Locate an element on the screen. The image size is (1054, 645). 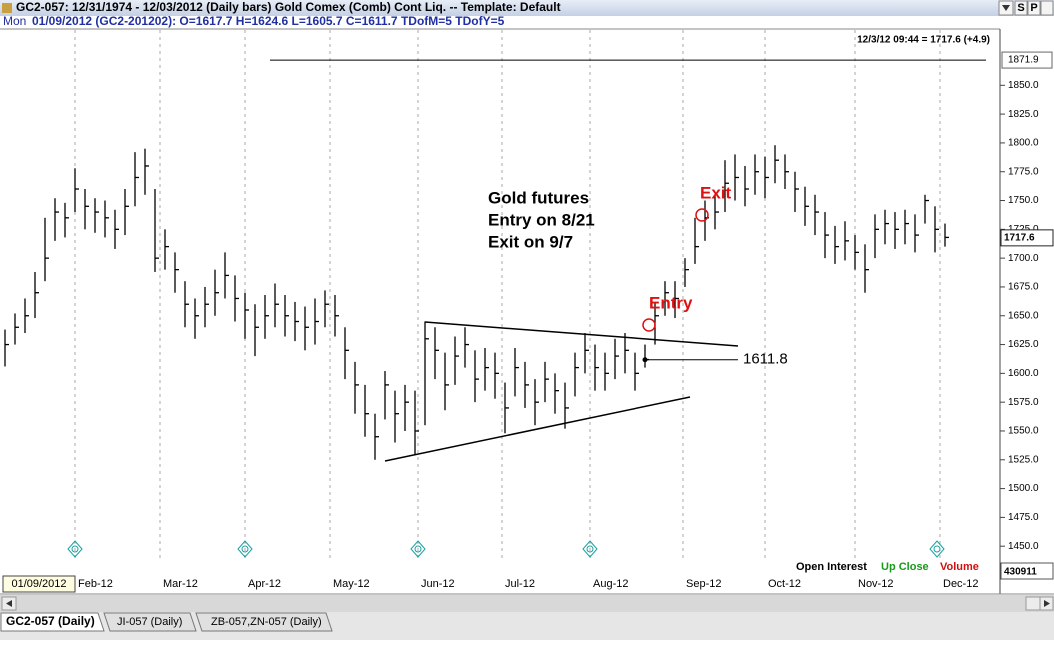
legend-item: Volume is located at coordinates (959, 567).